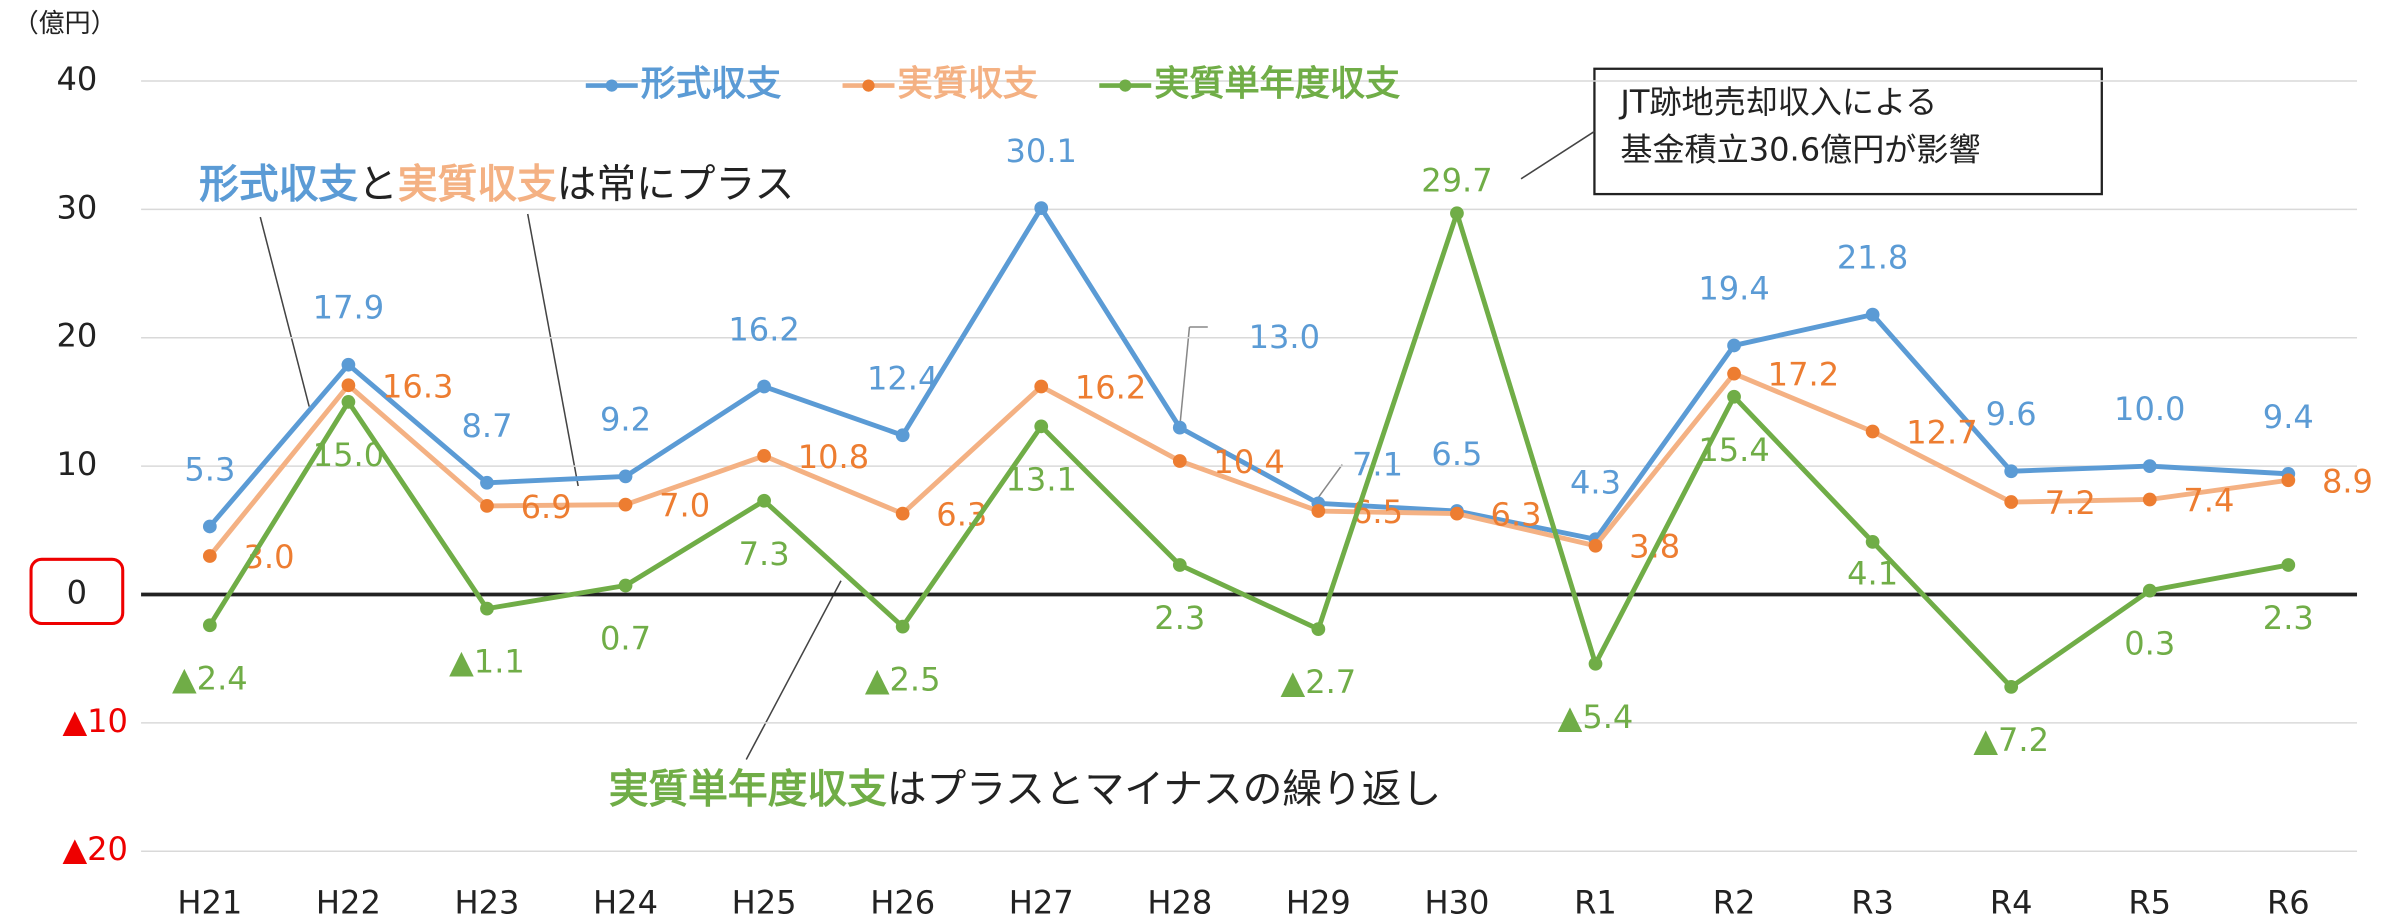 This screenshot has width=2385, height=920. I want to click on y-tick-label: ▲20, so click(94, 849).